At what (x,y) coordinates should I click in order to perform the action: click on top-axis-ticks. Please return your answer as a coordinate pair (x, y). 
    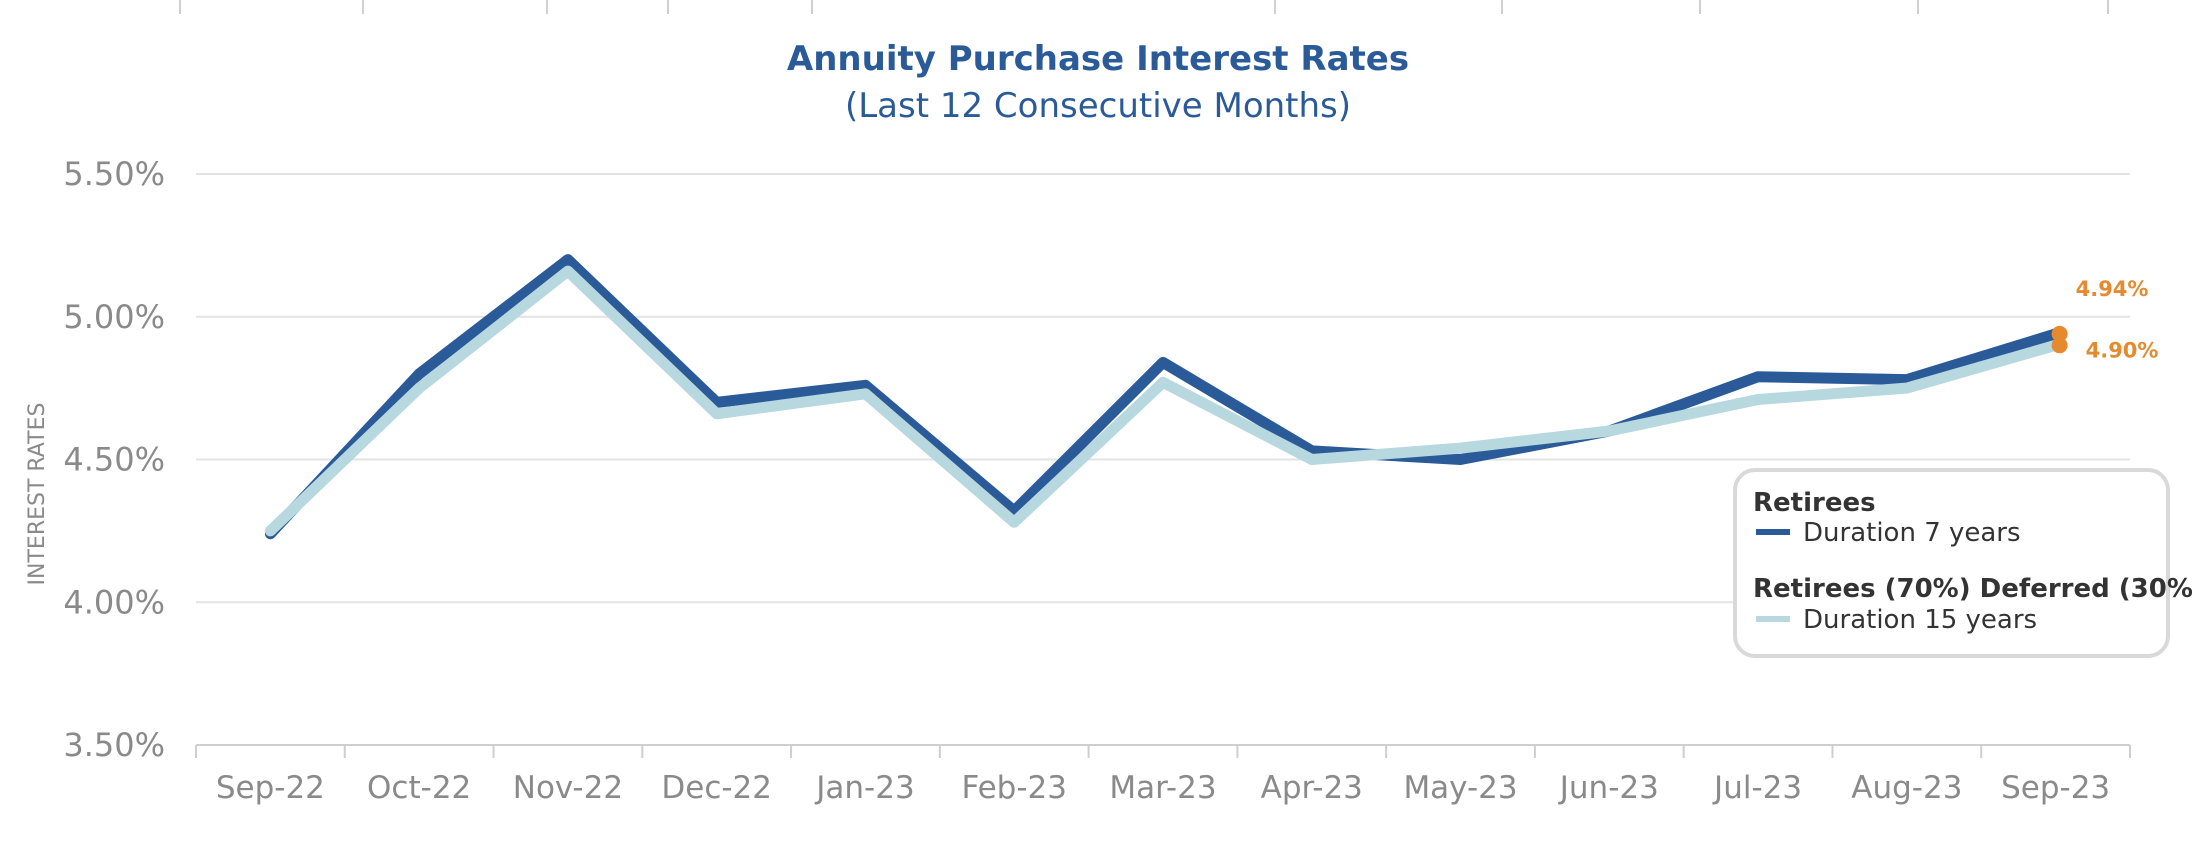
    Looking at the image, I should click on (1144, 7).